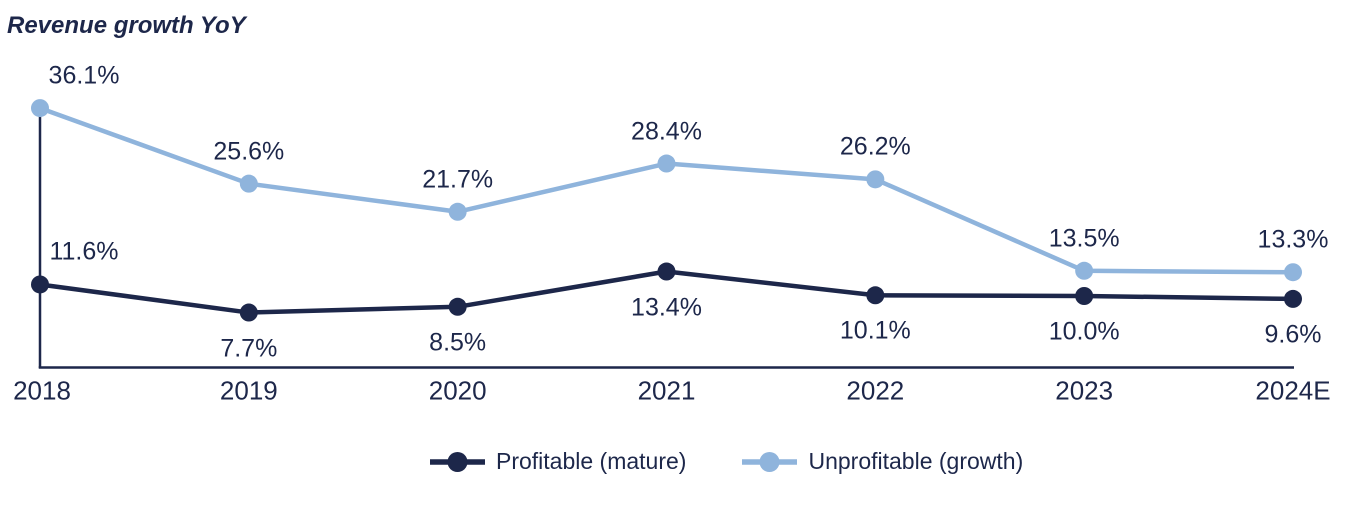 Image resolution: width=1370 pixels, height=506 pixels. Describe the element at coordinates (591, 461) in the screenshot. I see `legend-label: Profitable (mature)` at that location.